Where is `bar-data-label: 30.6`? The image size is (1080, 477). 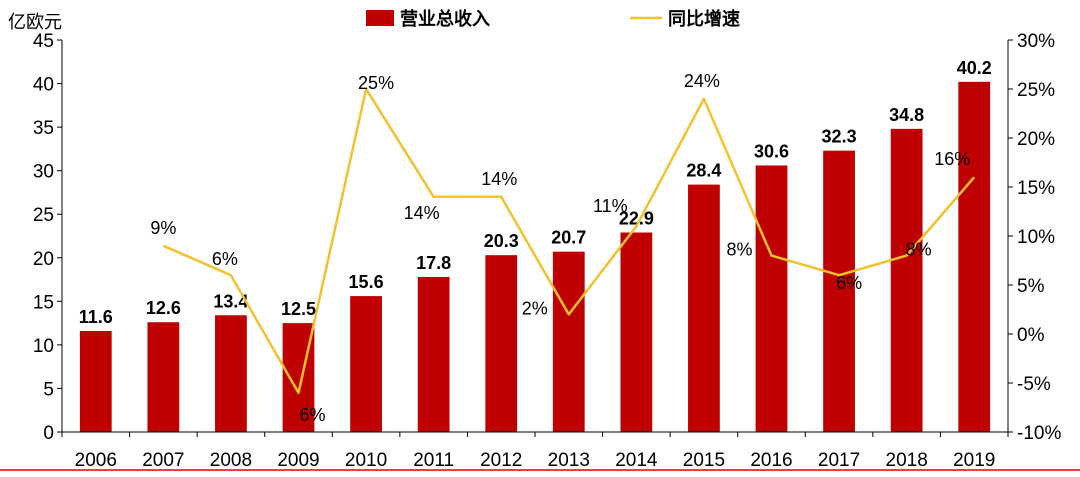 bar-data-label: 30.6 is located at coordinates (771, 151).